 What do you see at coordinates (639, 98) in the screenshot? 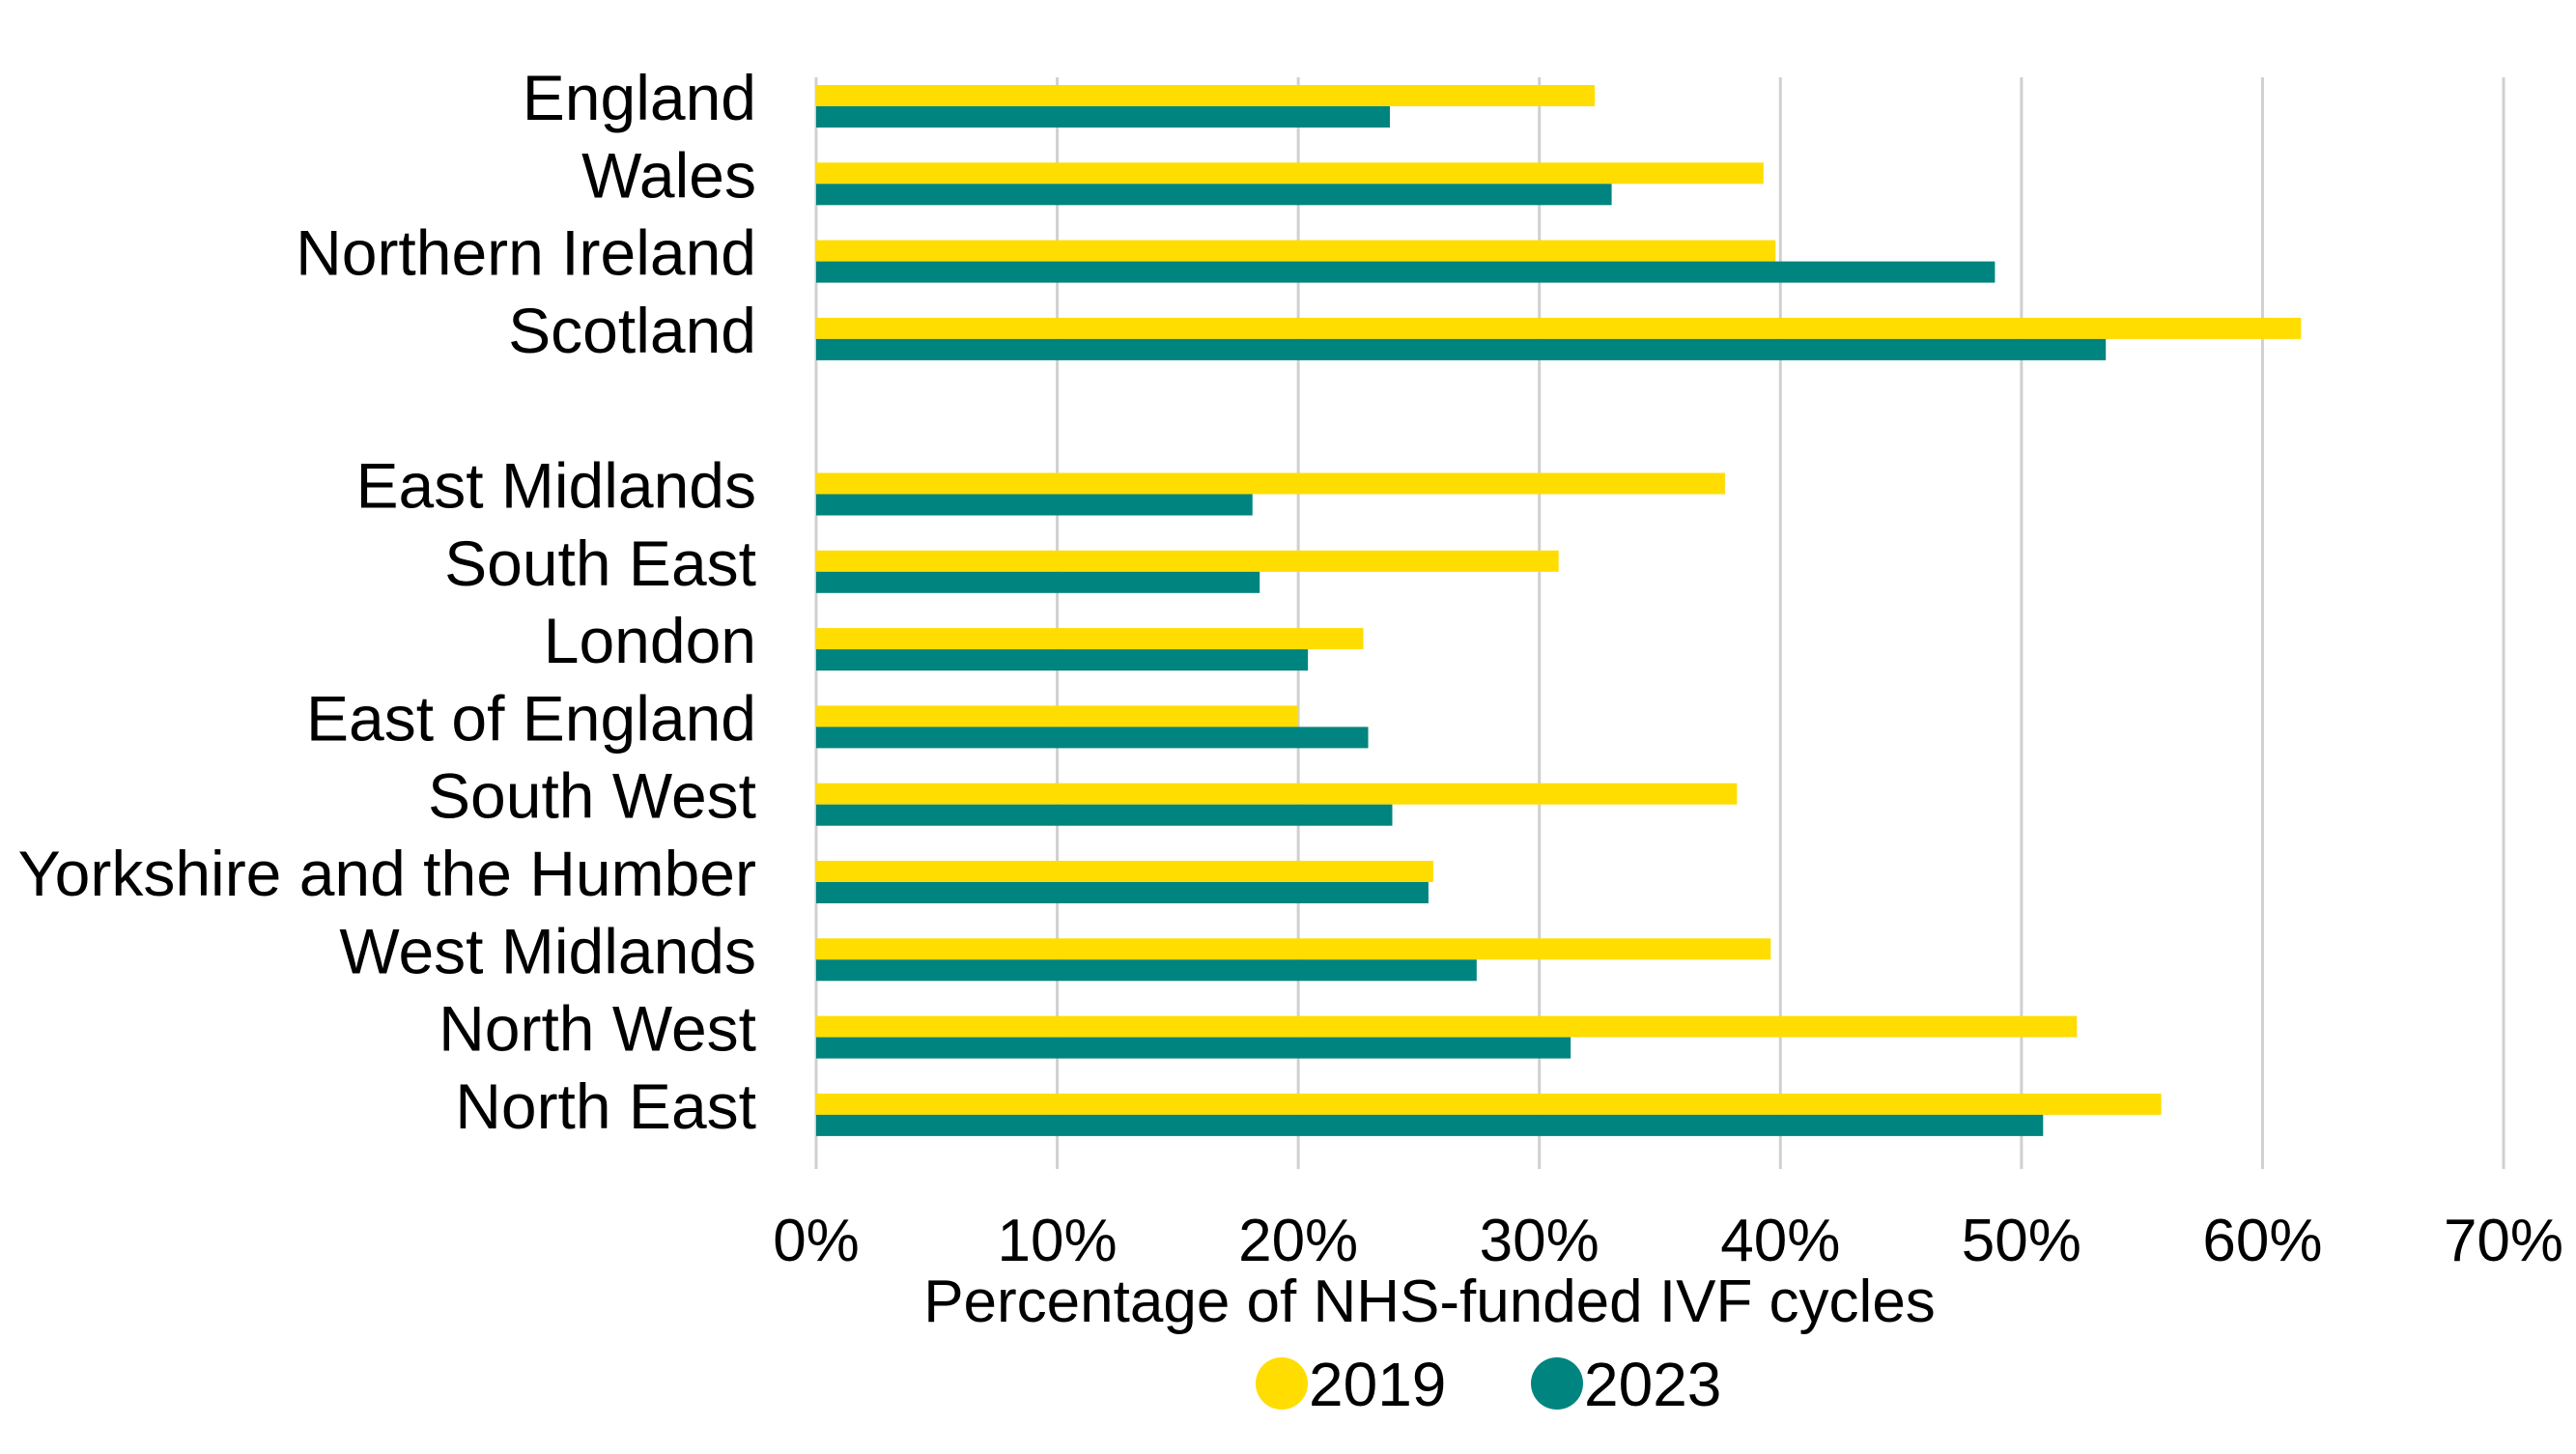
I see `category-label: England` at bounding box center [639, 98].